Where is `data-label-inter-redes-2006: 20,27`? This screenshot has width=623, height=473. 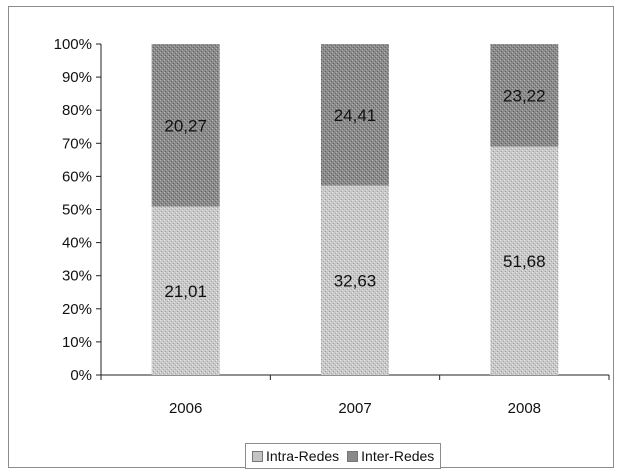 data-label-inter-redes-2006: 20,27 is located at coordinates (185, 125).